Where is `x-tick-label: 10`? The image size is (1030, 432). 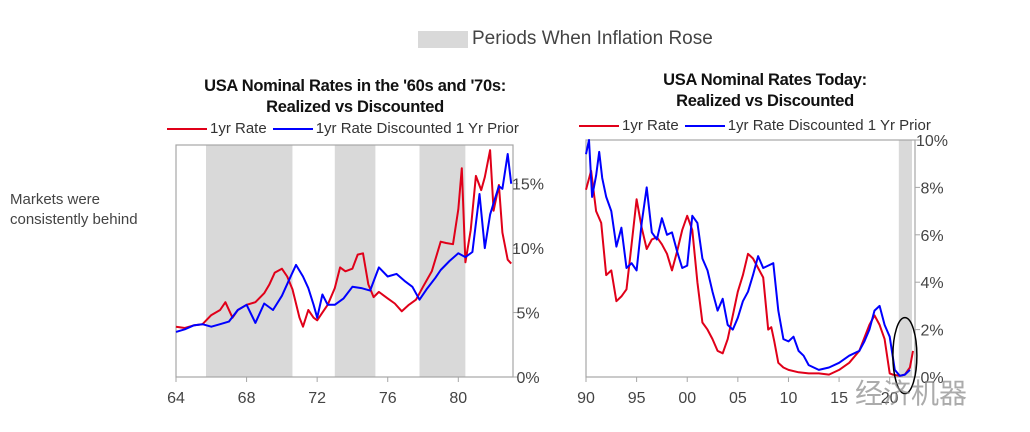 x-tick-label: 10 is located at coordinates (789, 398).